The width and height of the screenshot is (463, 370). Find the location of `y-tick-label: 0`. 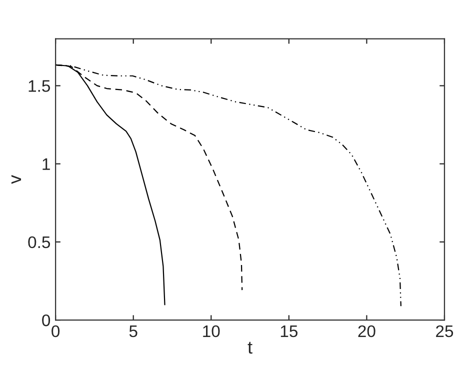

y-tick-label: 0 is located at coordinates (46, 320).